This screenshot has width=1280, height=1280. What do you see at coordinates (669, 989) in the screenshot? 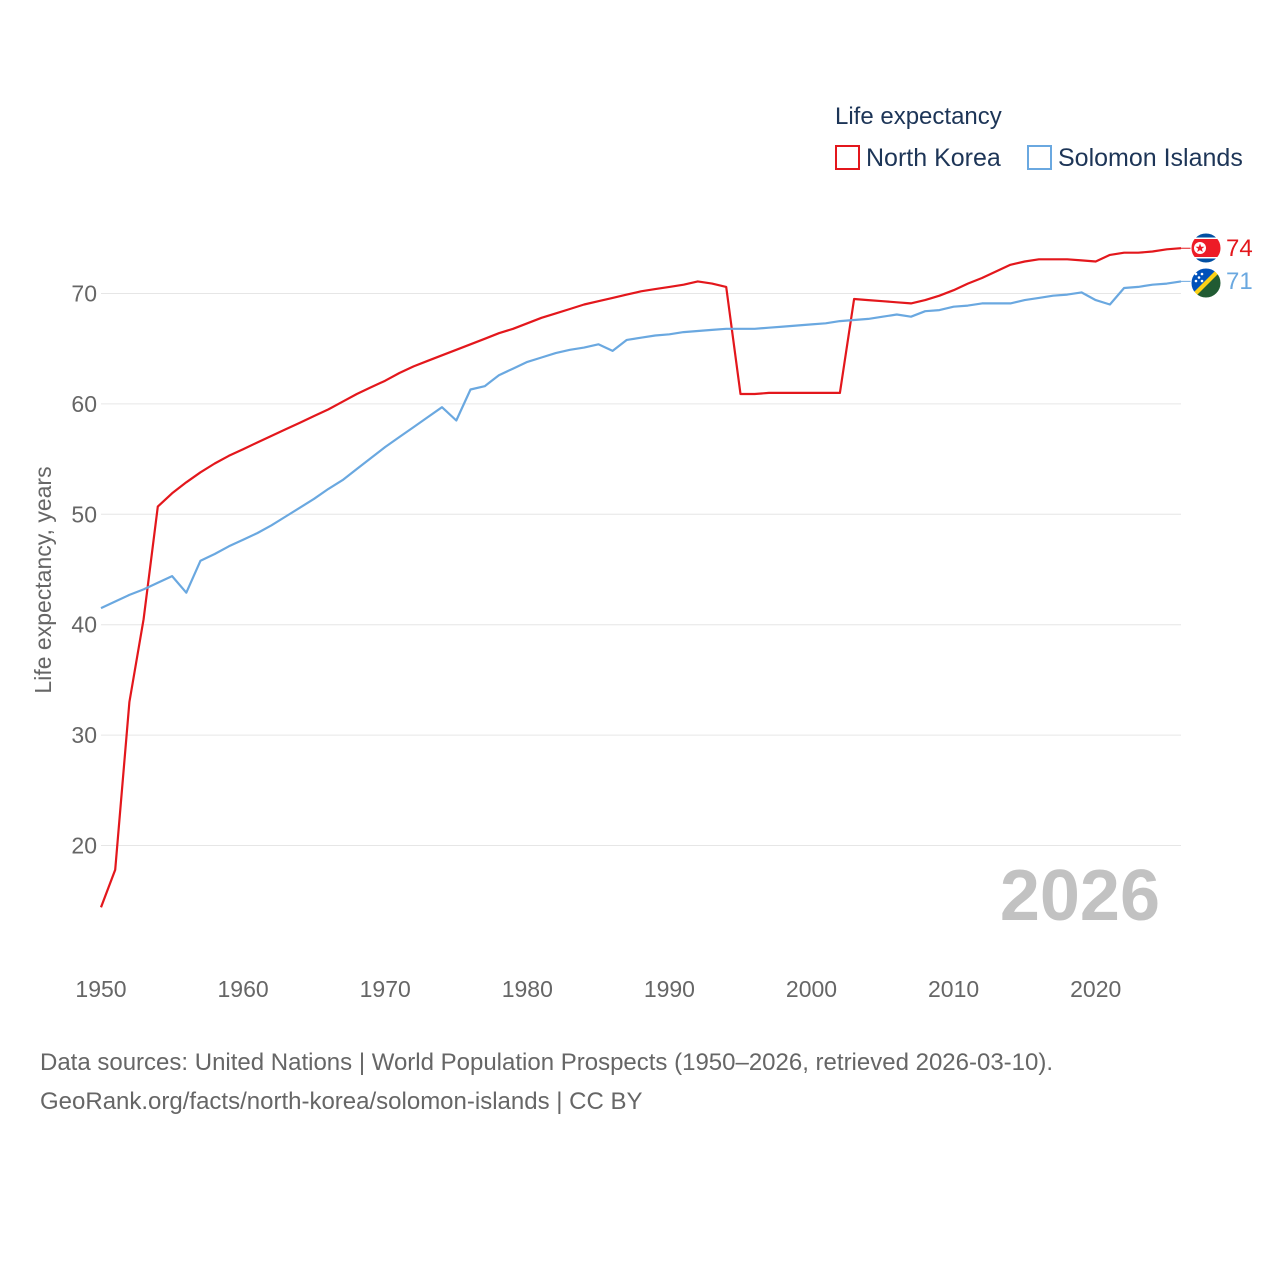
I see `x-tick-label-1990: 1990` at bounding box center [669, 989].